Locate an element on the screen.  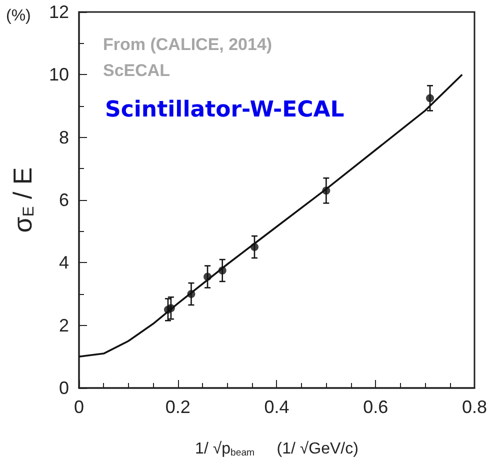
x-tick-label: 0.8 is located at coordinates (475, 407).